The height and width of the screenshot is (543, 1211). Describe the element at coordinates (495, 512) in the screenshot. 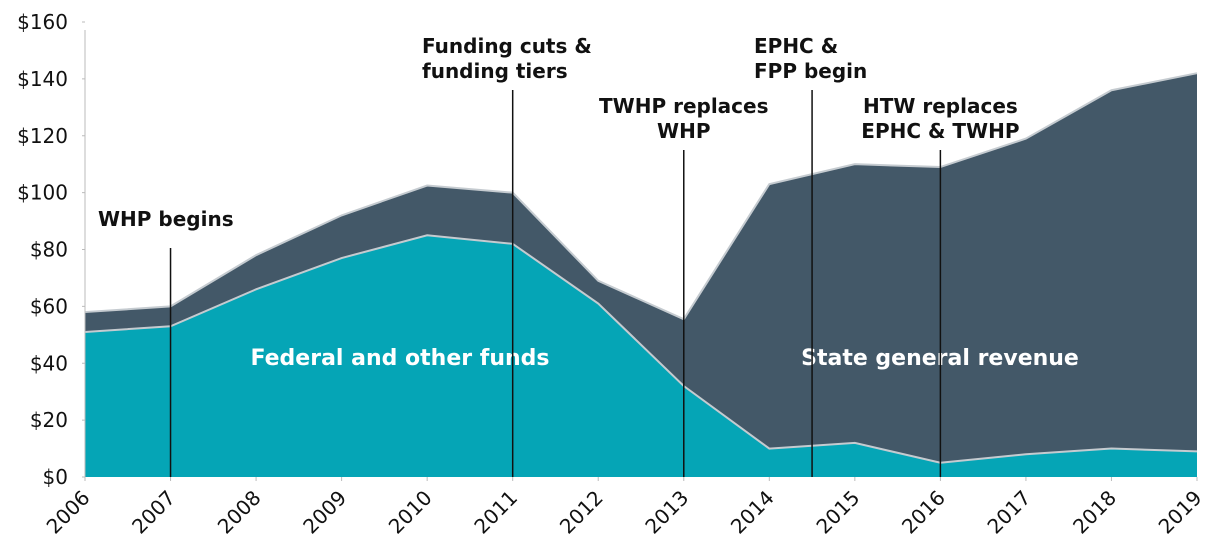

I see `x-tick-label: 2011` at that location.